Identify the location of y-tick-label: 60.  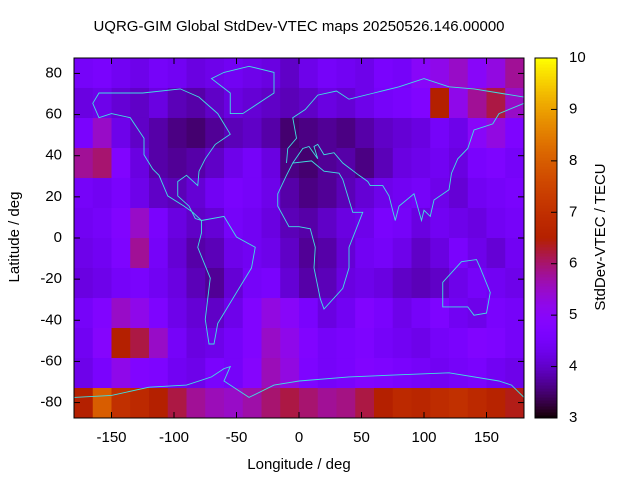
(53, 114).